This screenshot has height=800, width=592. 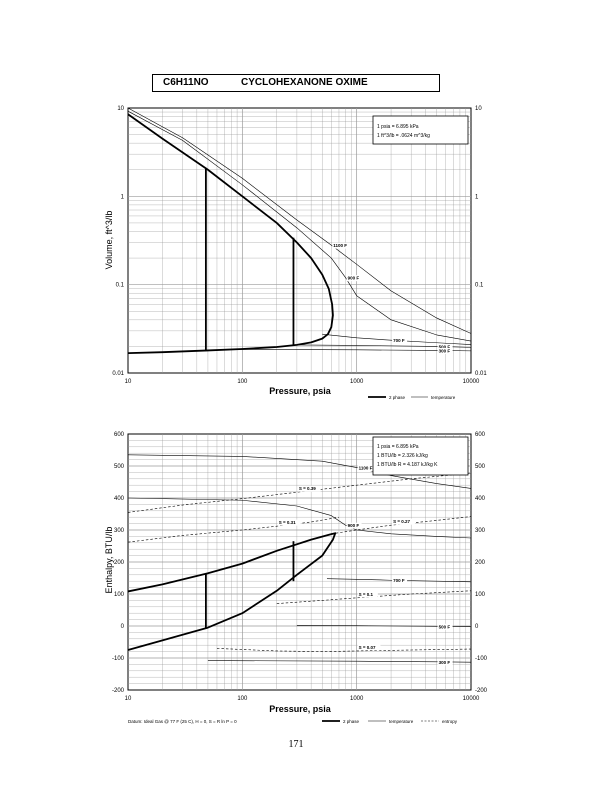 What do you see at coordinates (119, 467) in the screenshot?
I see `enthalpy-y-tick-label: 500` at bounding box center [119, 467].